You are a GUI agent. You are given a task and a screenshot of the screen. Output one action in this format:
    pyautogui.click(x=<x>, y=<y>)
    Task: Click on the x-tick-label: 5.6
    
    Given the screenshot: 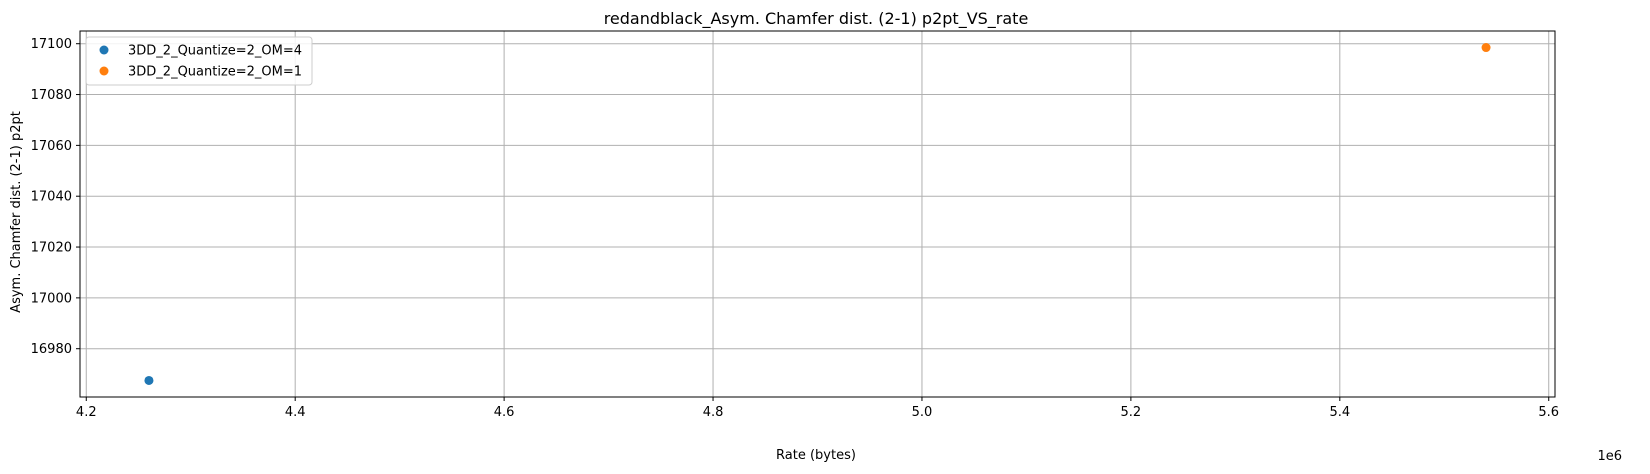 What is the action you would take?
    pyautogui.click(x=1548, y=412)
    